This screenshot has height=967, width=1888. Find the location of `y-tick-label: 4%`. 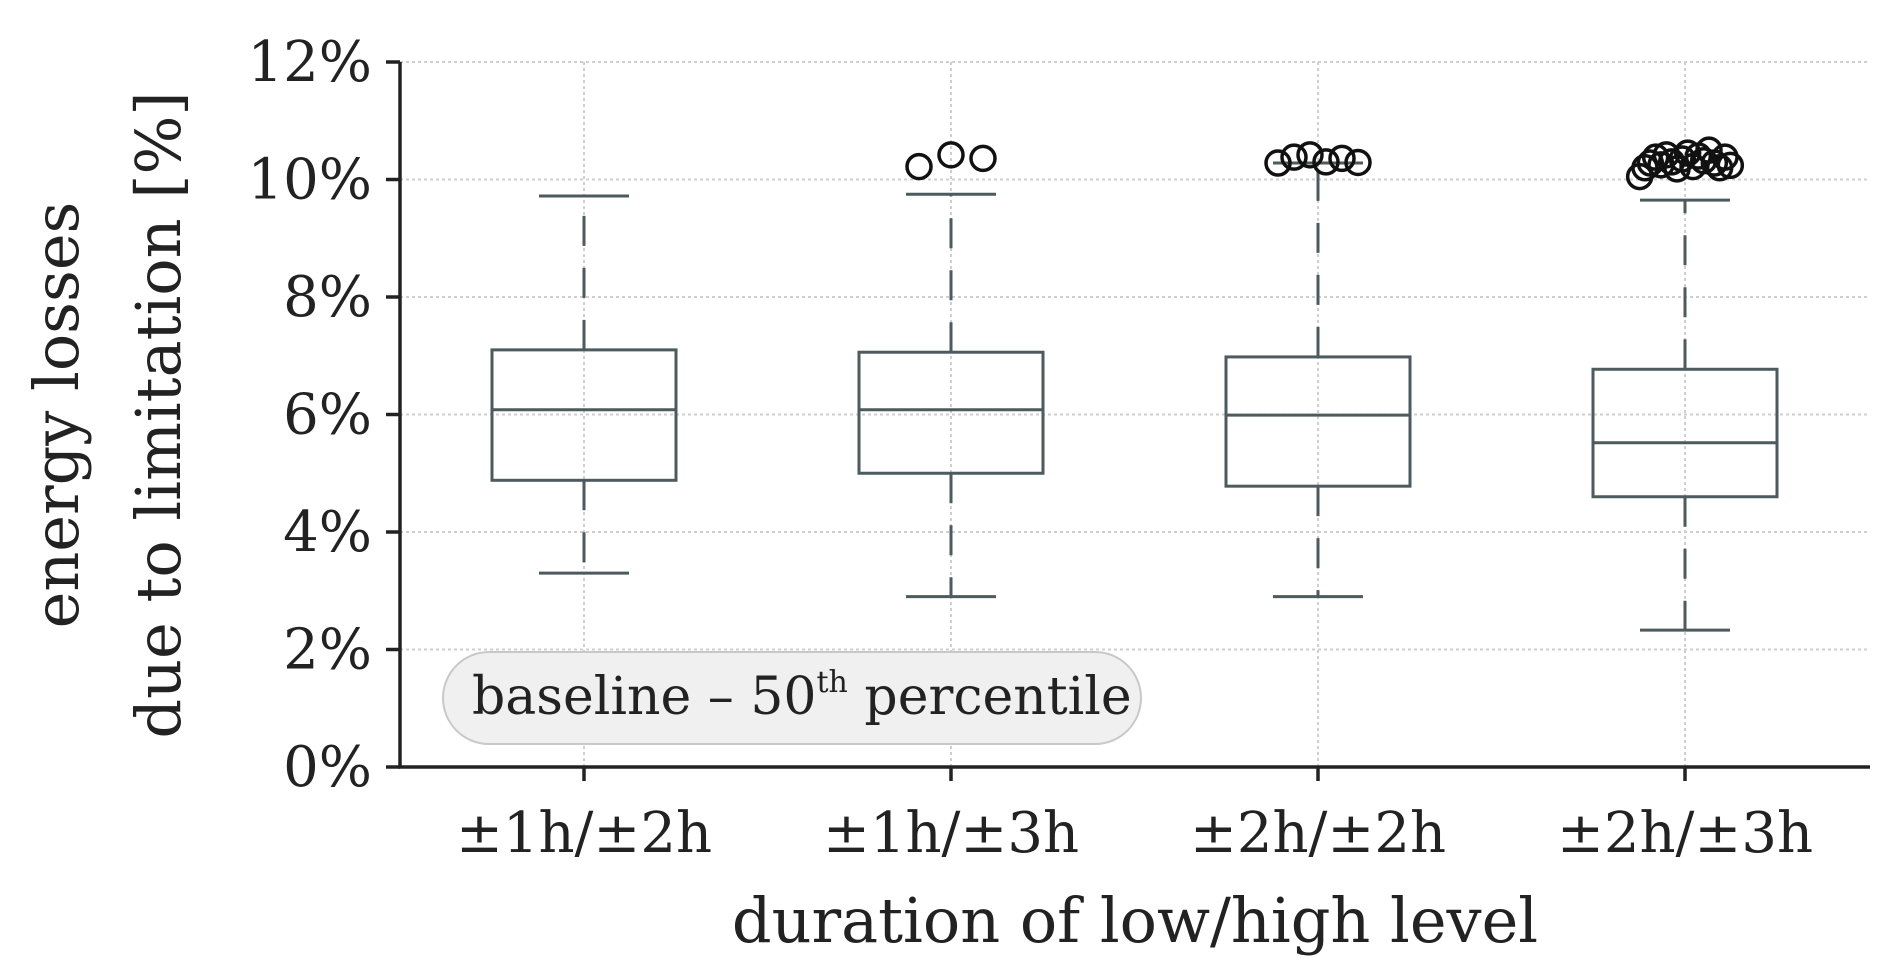

y-tick-label: 4% is located at coordinates (327, 532).